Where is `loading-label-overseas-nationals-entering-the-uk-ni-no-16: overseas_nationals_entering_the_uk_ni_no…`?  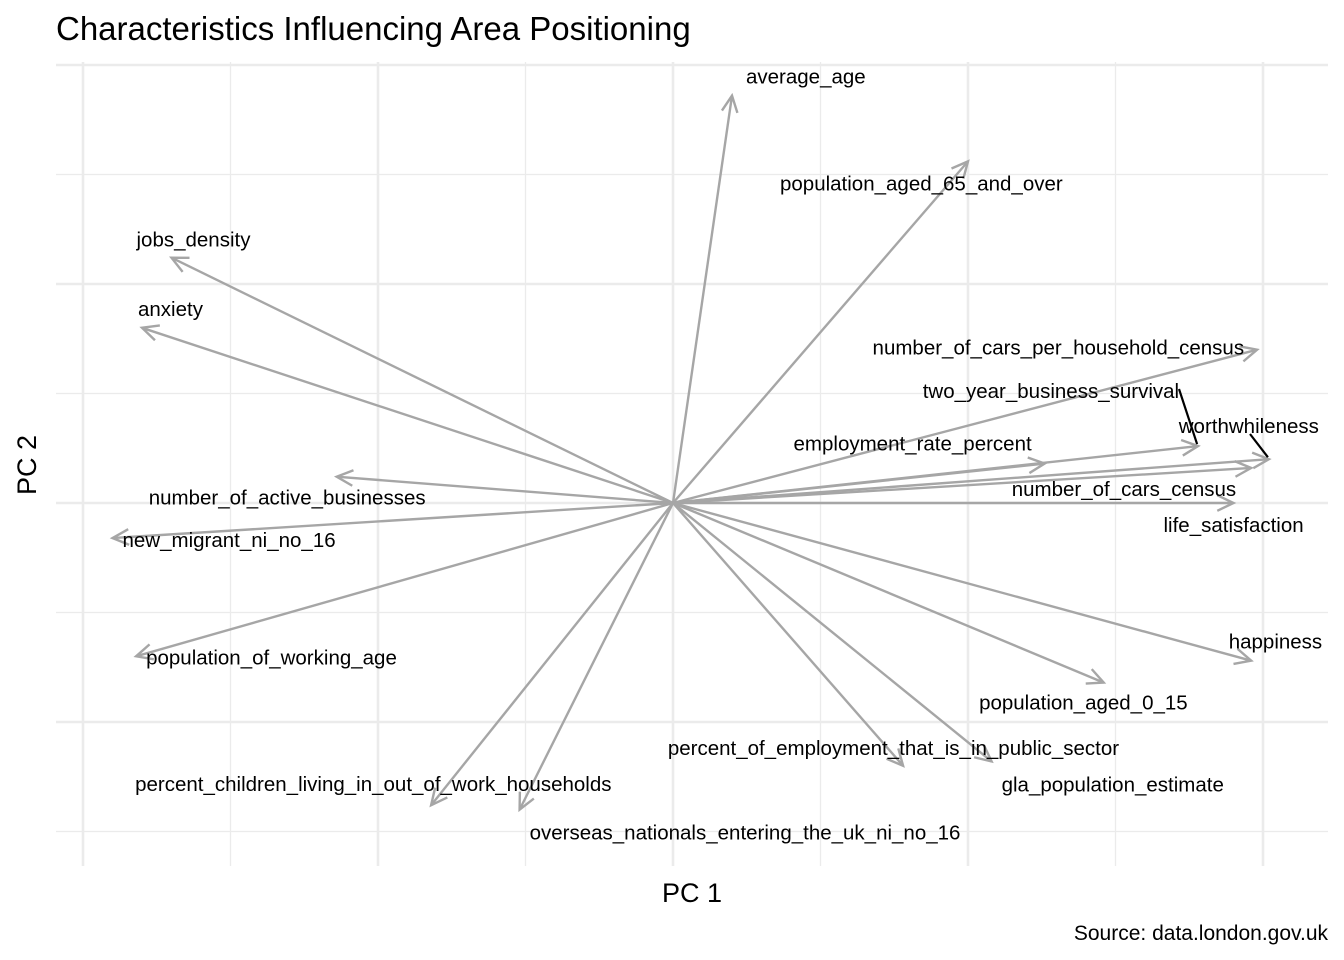 loading-label-overseas-nationals-entering-the-uk-ni-no-16: overseas_nationals_entering_the_uk_ni_no… is located at coordinates (745, 833).